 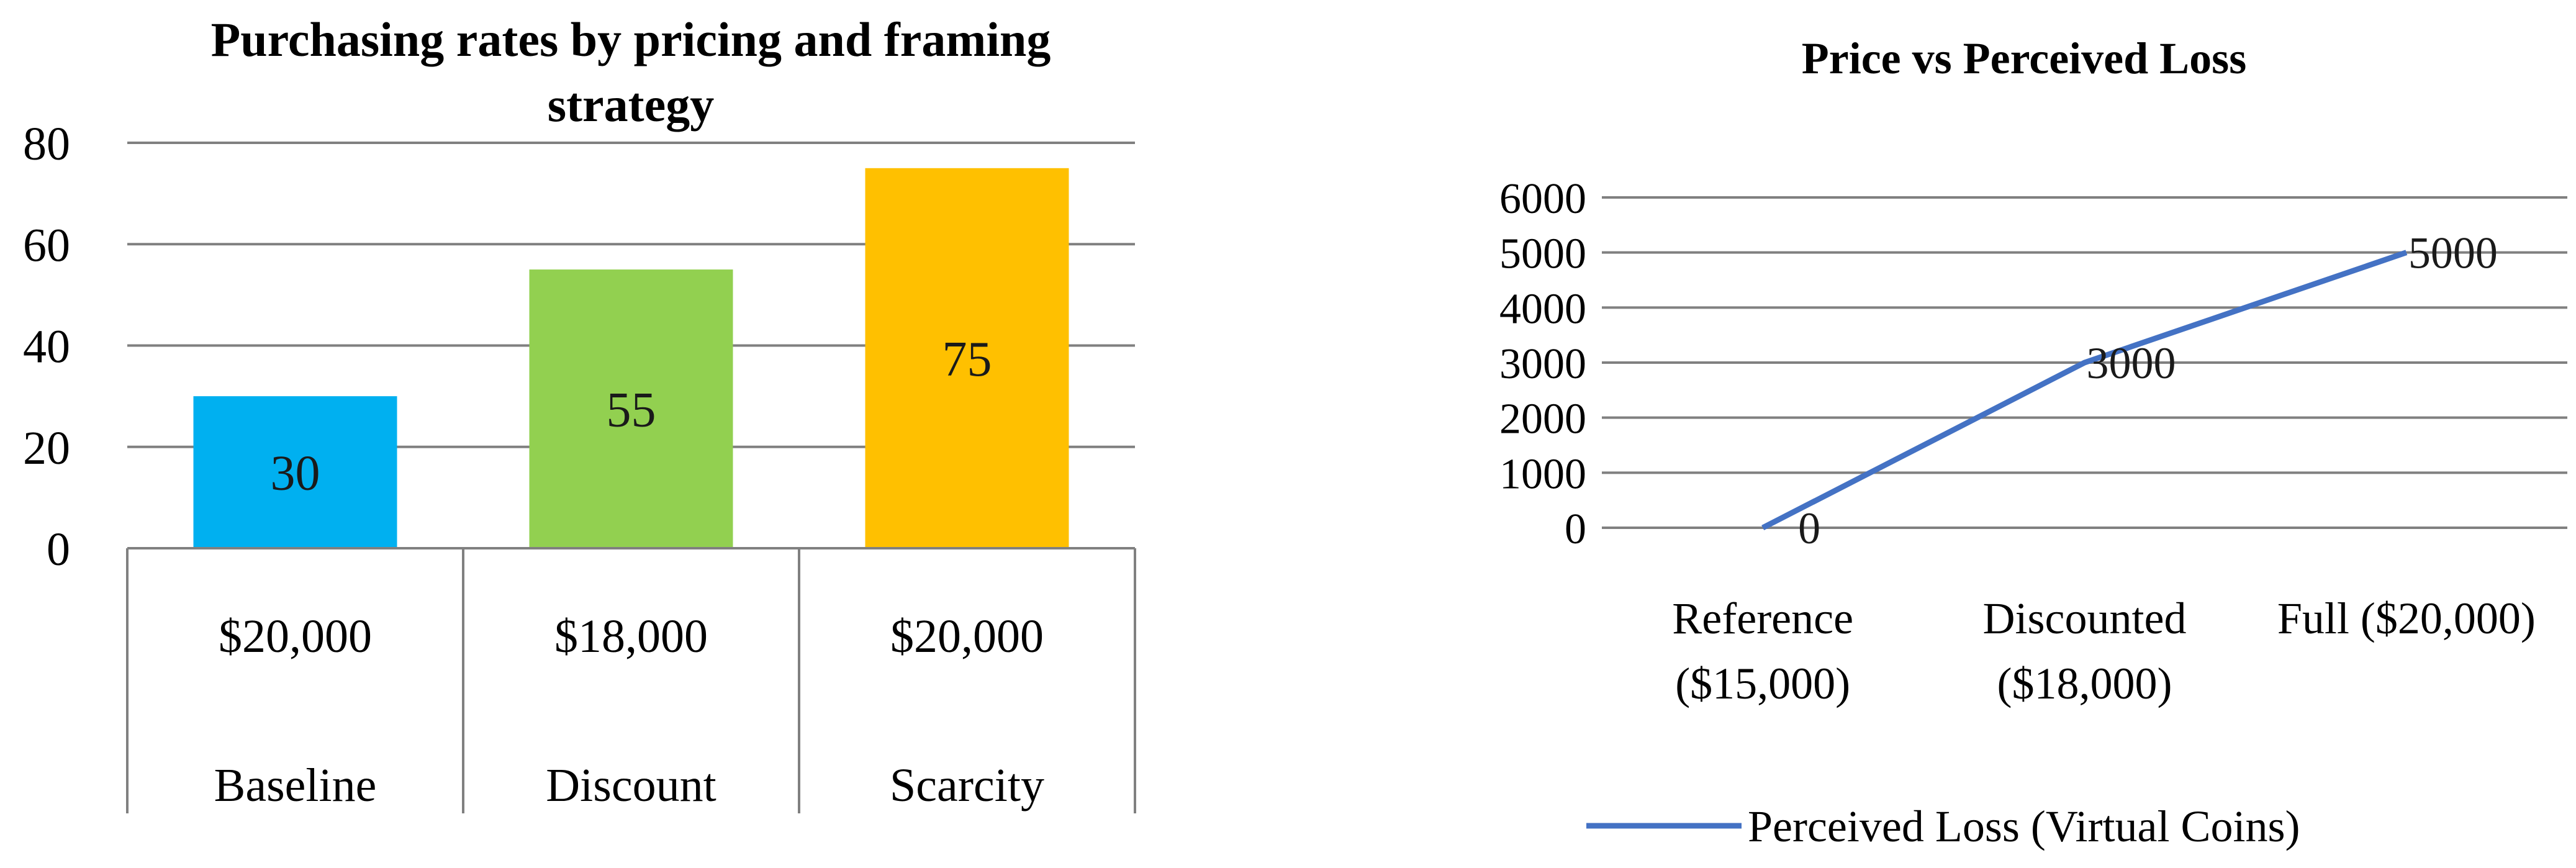 I want to click on line-data-label: 5000, so click(x=2453, y=253).